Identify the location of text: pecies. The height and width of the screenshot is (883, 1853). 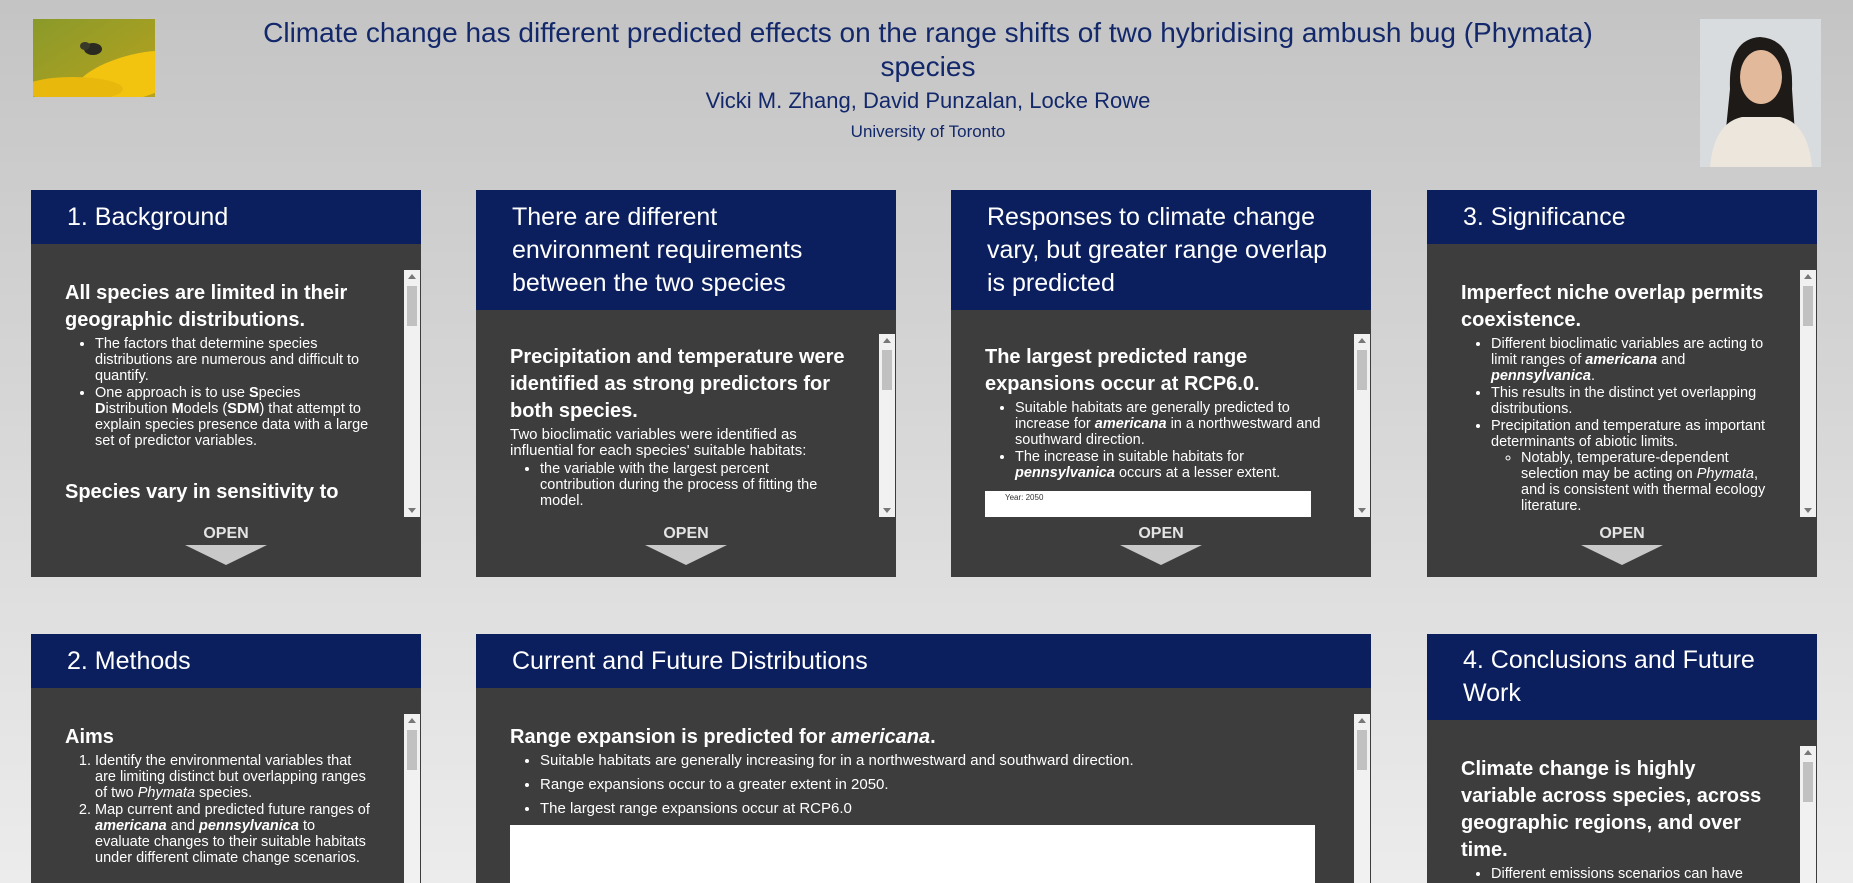
(279, 393).